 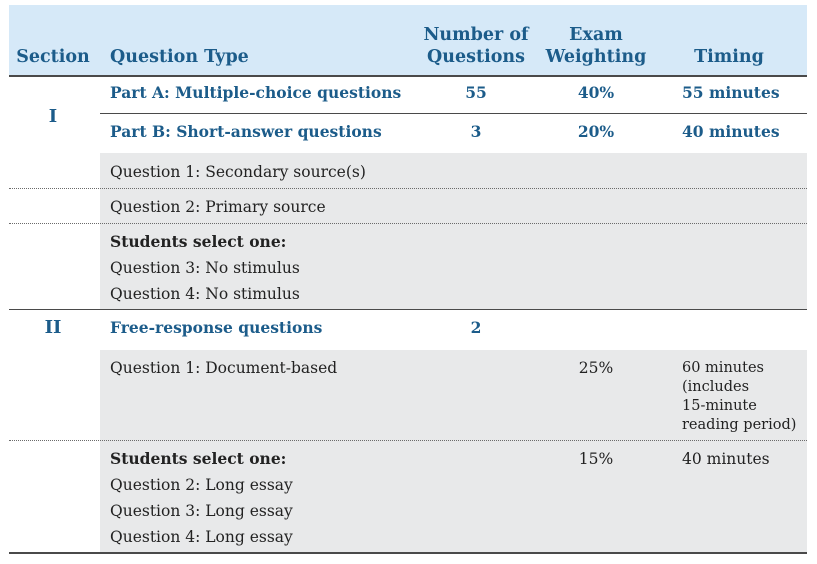 What do you see at coordinates (256, 92) in the screenshot?
I see `part-a-type: Part A: Multiple-choice questions` at bounding box center [256, 92].